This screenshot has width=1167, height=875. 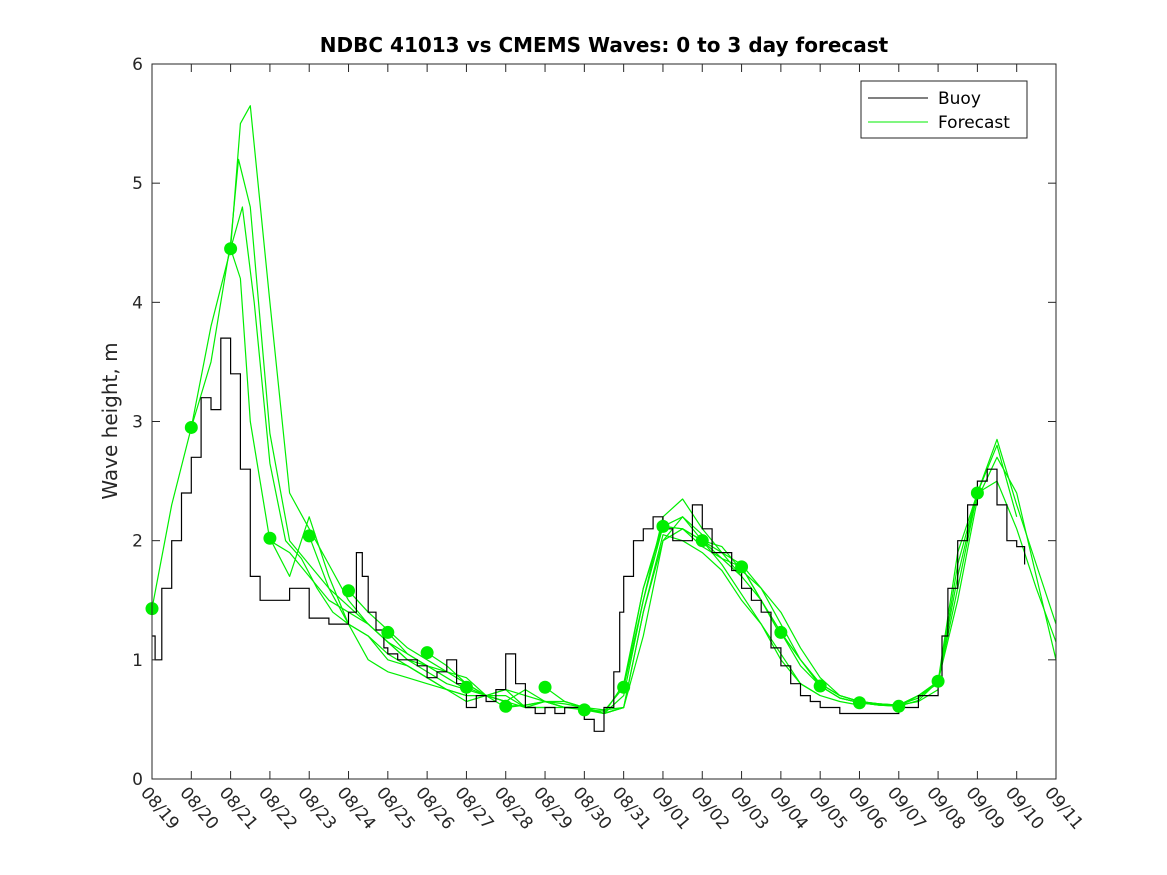 What do you see at coordinates (137, 184) in the screenshot?
I see `y-tick-label: 5` at bounding box center [137, 184].